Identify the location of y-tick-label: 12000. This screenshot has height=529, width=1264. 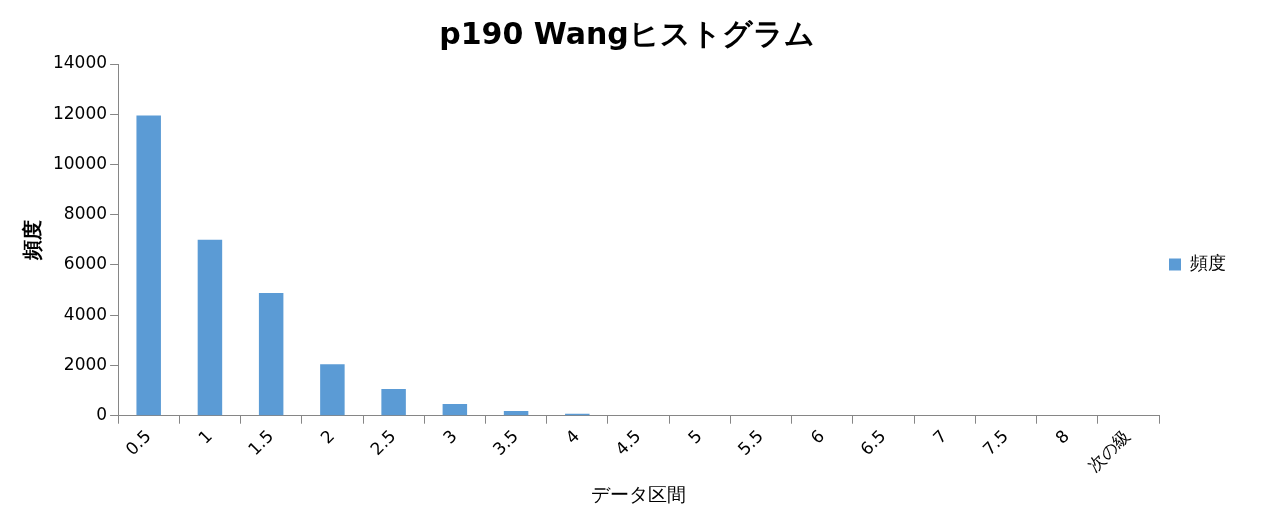
(80, 112).